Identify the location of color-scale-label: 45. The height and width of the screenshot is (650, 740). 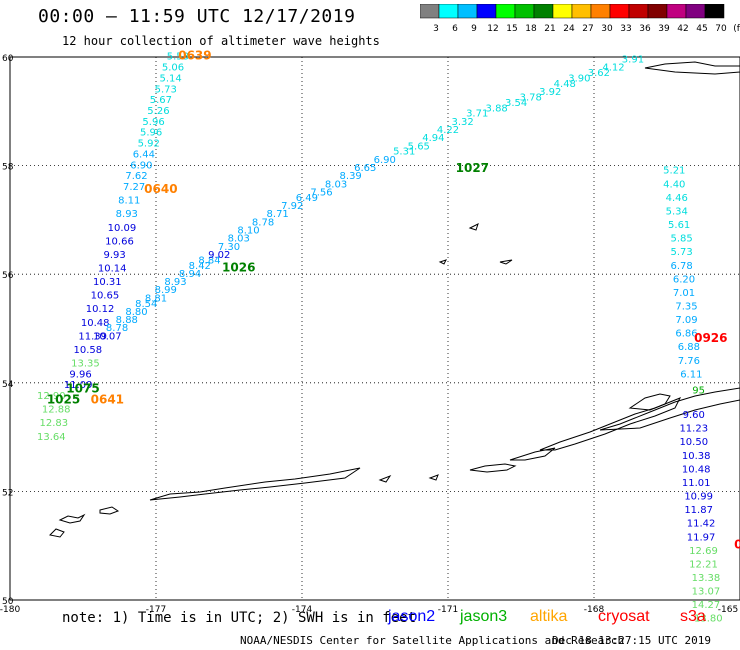
(701, 29).